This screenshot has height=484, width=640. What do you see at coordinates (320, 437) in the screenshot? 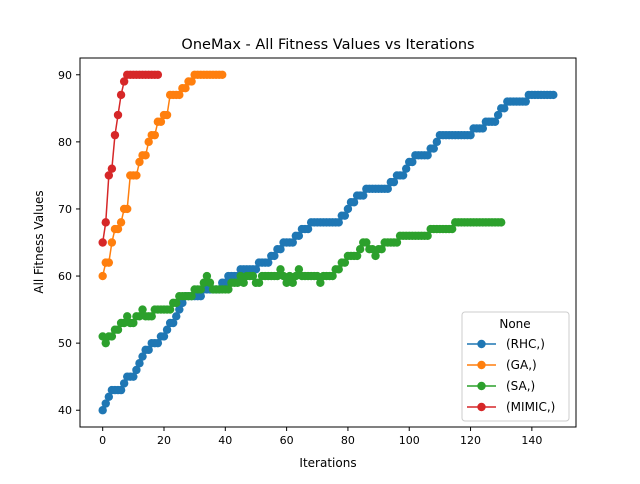
I see `x-axis: 0 20 40 60 80 100 120 140` at bounding box center [320, 437].